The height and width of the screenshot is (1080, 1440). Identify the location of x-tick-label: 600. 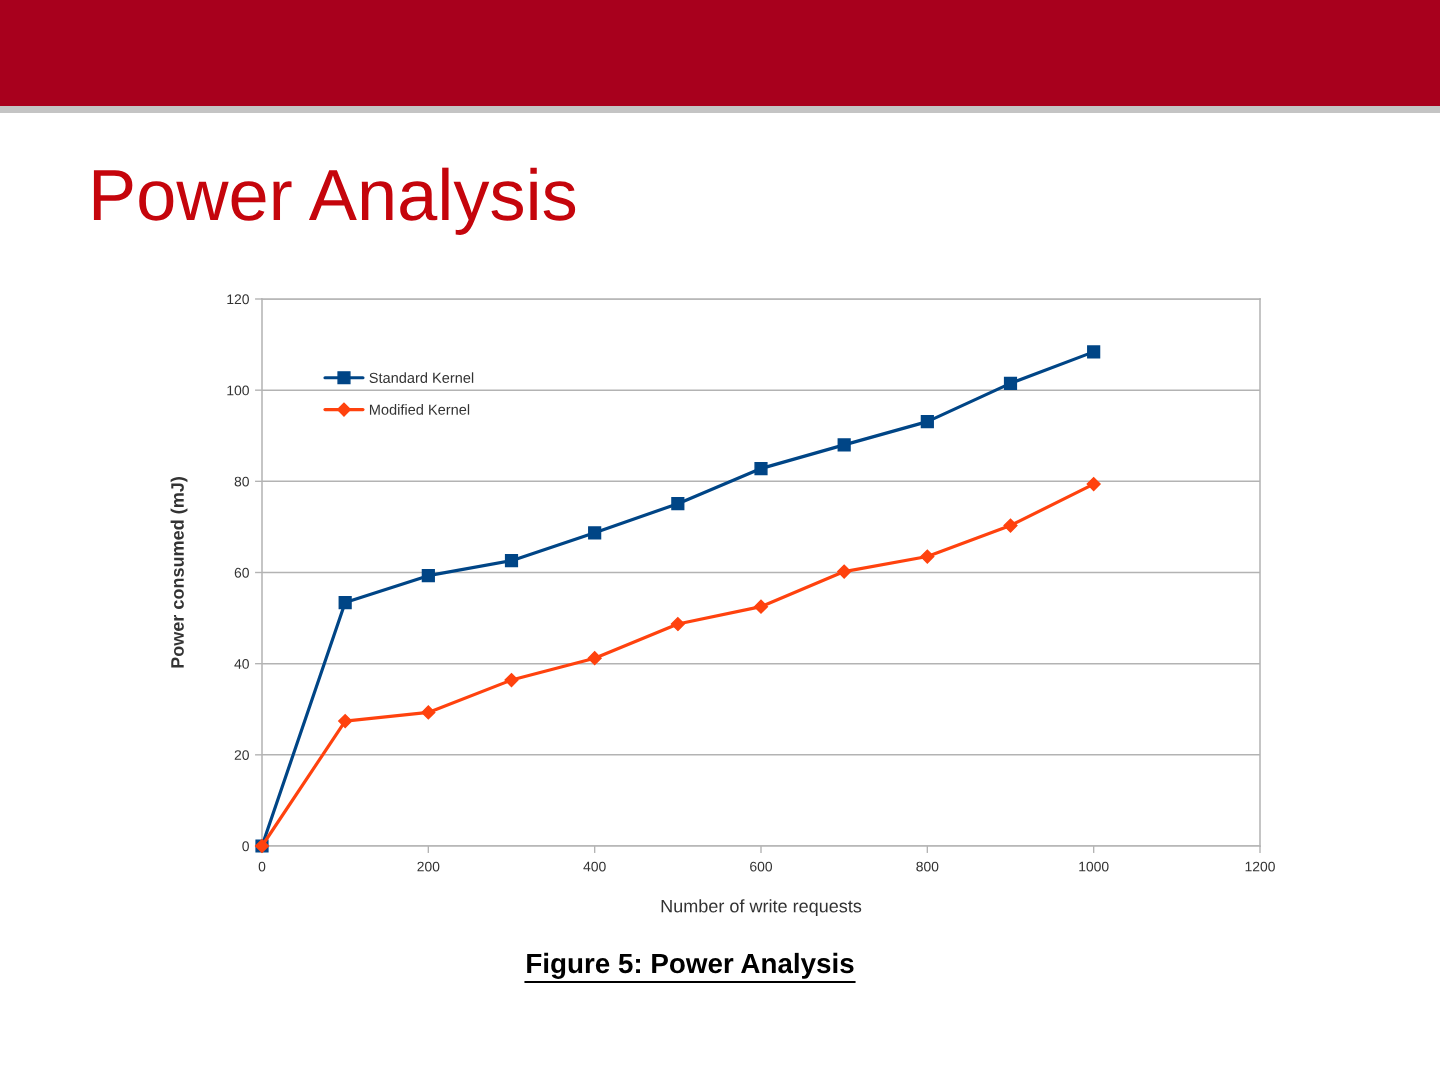
(761, 866).